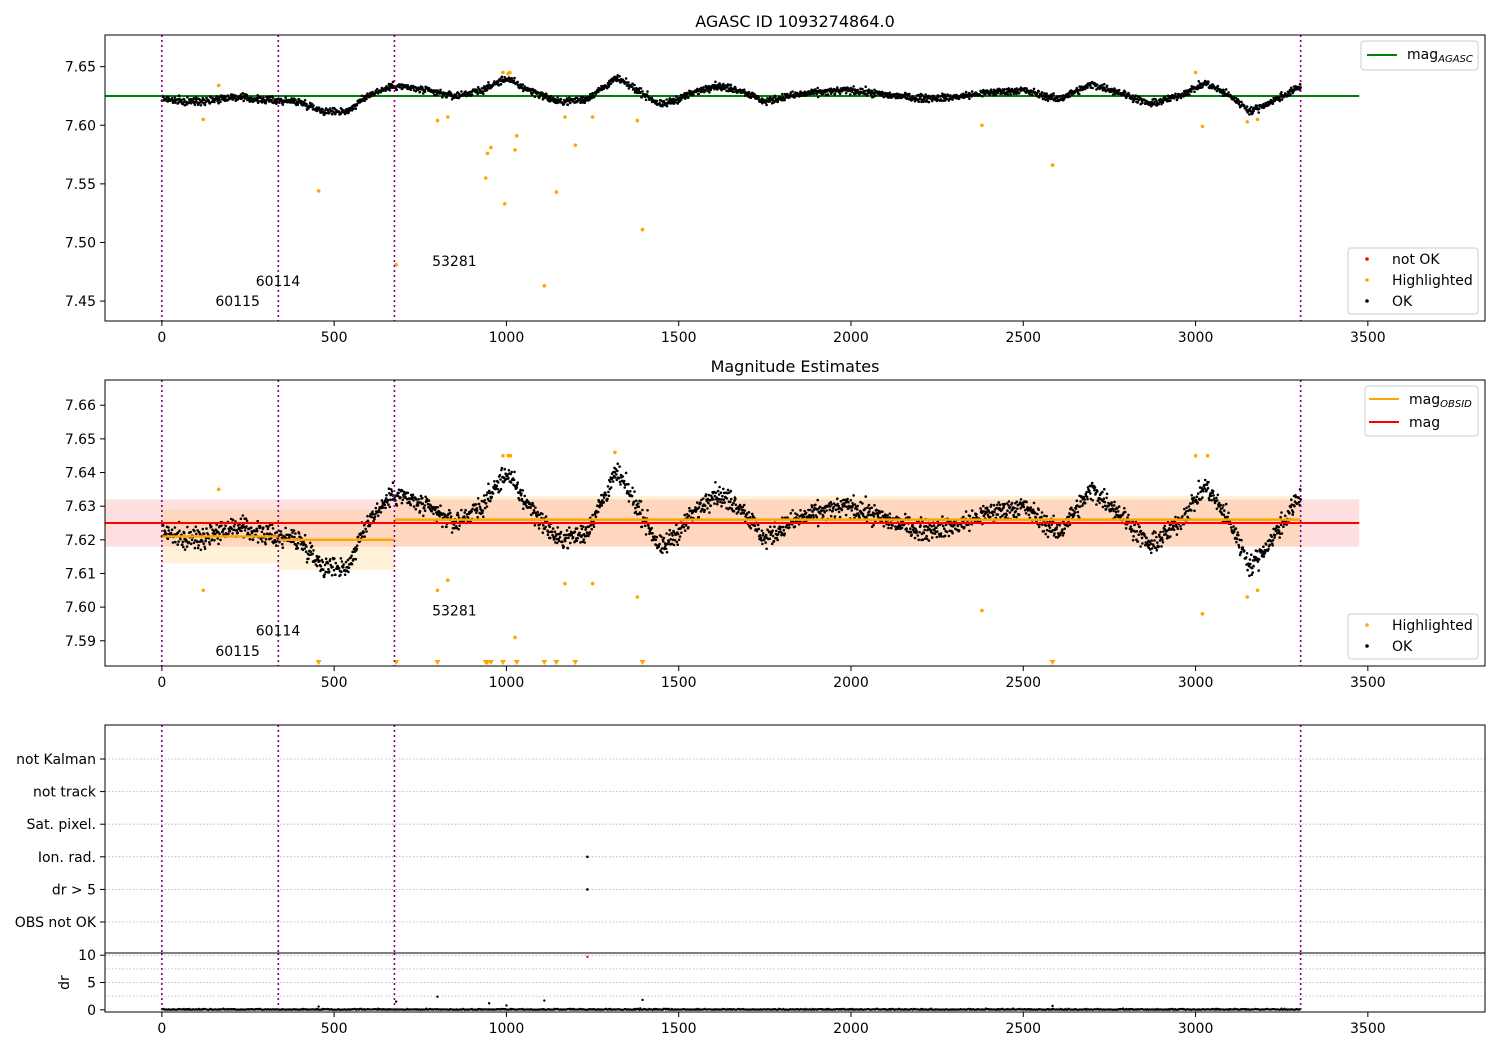  I want to click on highlighted-point, so click(510, 455).